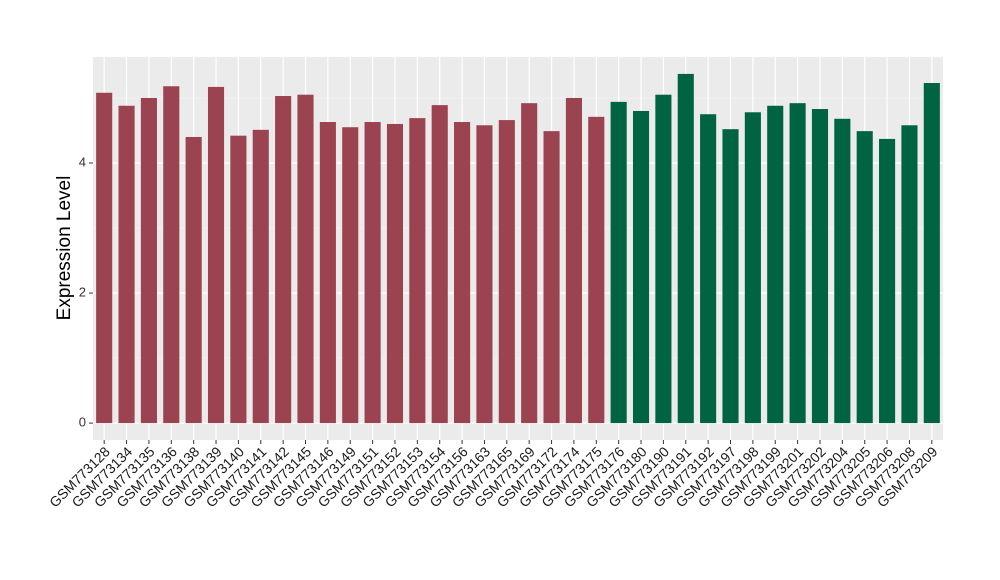 This screenshot has height=580, width=1000. I want to click on y-tick-label: 2, so click(82, 291).